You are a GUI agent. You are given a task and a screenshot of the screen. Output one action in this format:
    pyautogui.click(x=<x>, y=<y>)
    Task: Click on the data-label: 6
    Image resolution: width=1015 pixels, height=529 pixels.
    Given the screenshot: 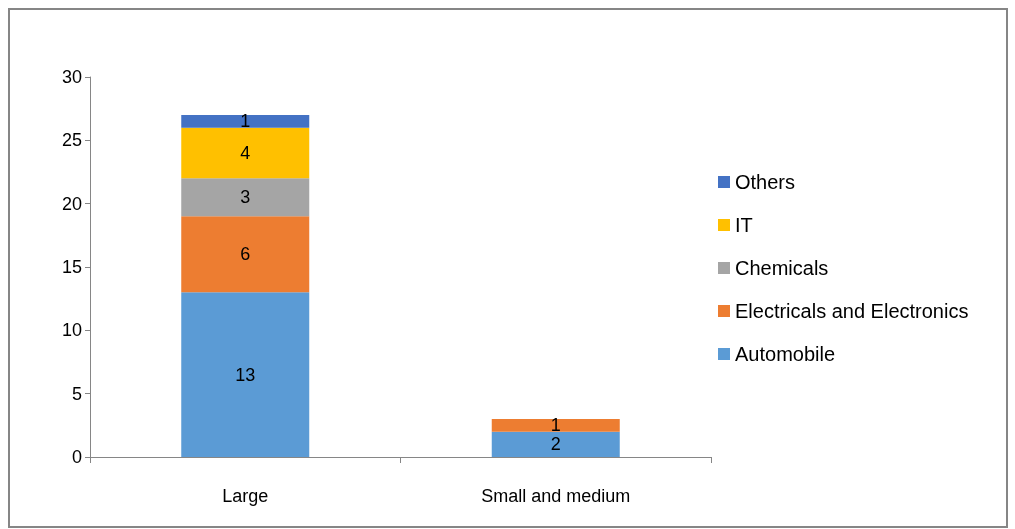 What is the action you would take?
    pyautogui.click(x=245, y=254)
    